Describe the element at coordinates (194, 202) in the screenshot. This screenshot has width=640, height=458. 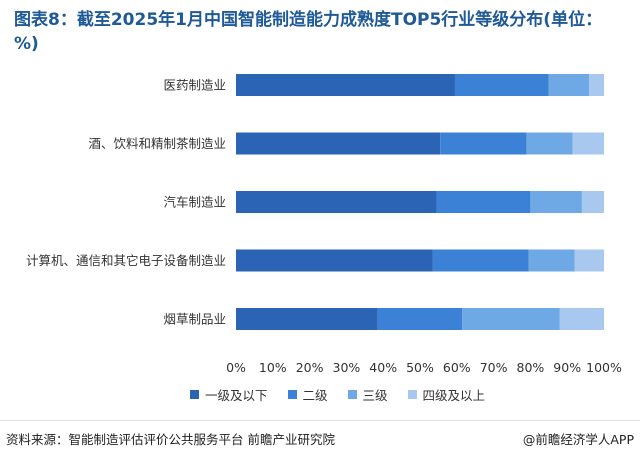
I see `category-label: 汽车制造业` at that location.